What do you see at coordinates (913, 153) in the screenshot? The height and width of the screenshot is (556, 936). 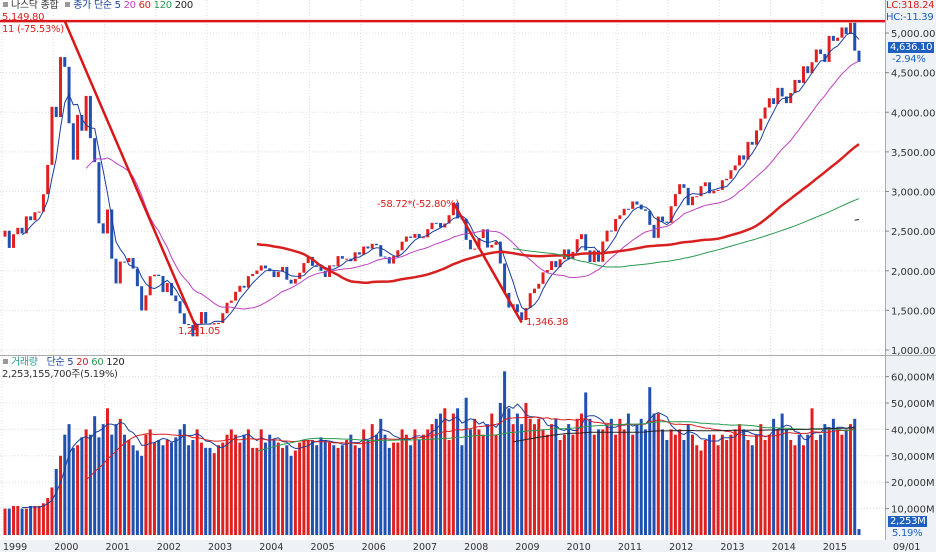 I see `price-tick-label: 3,500.00` at bounding box center [913, 153].